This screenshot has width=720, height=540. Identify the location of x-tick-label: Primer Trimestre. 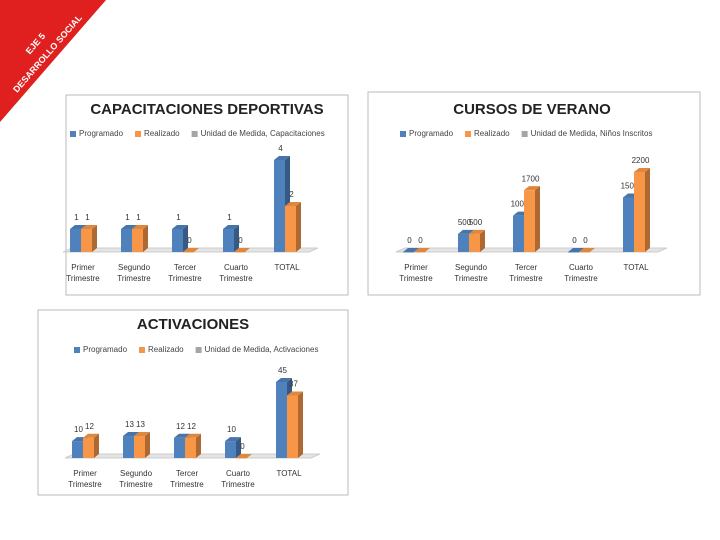
(83, 273).